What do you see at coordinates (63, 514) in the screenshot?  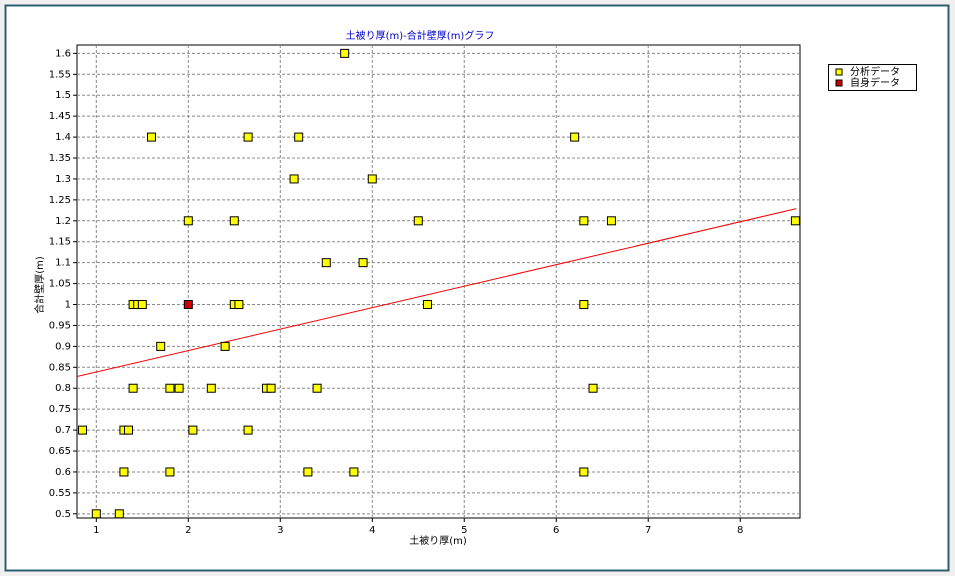 I see `y-tick-label: 0.5` at bounding box center [63, 514].